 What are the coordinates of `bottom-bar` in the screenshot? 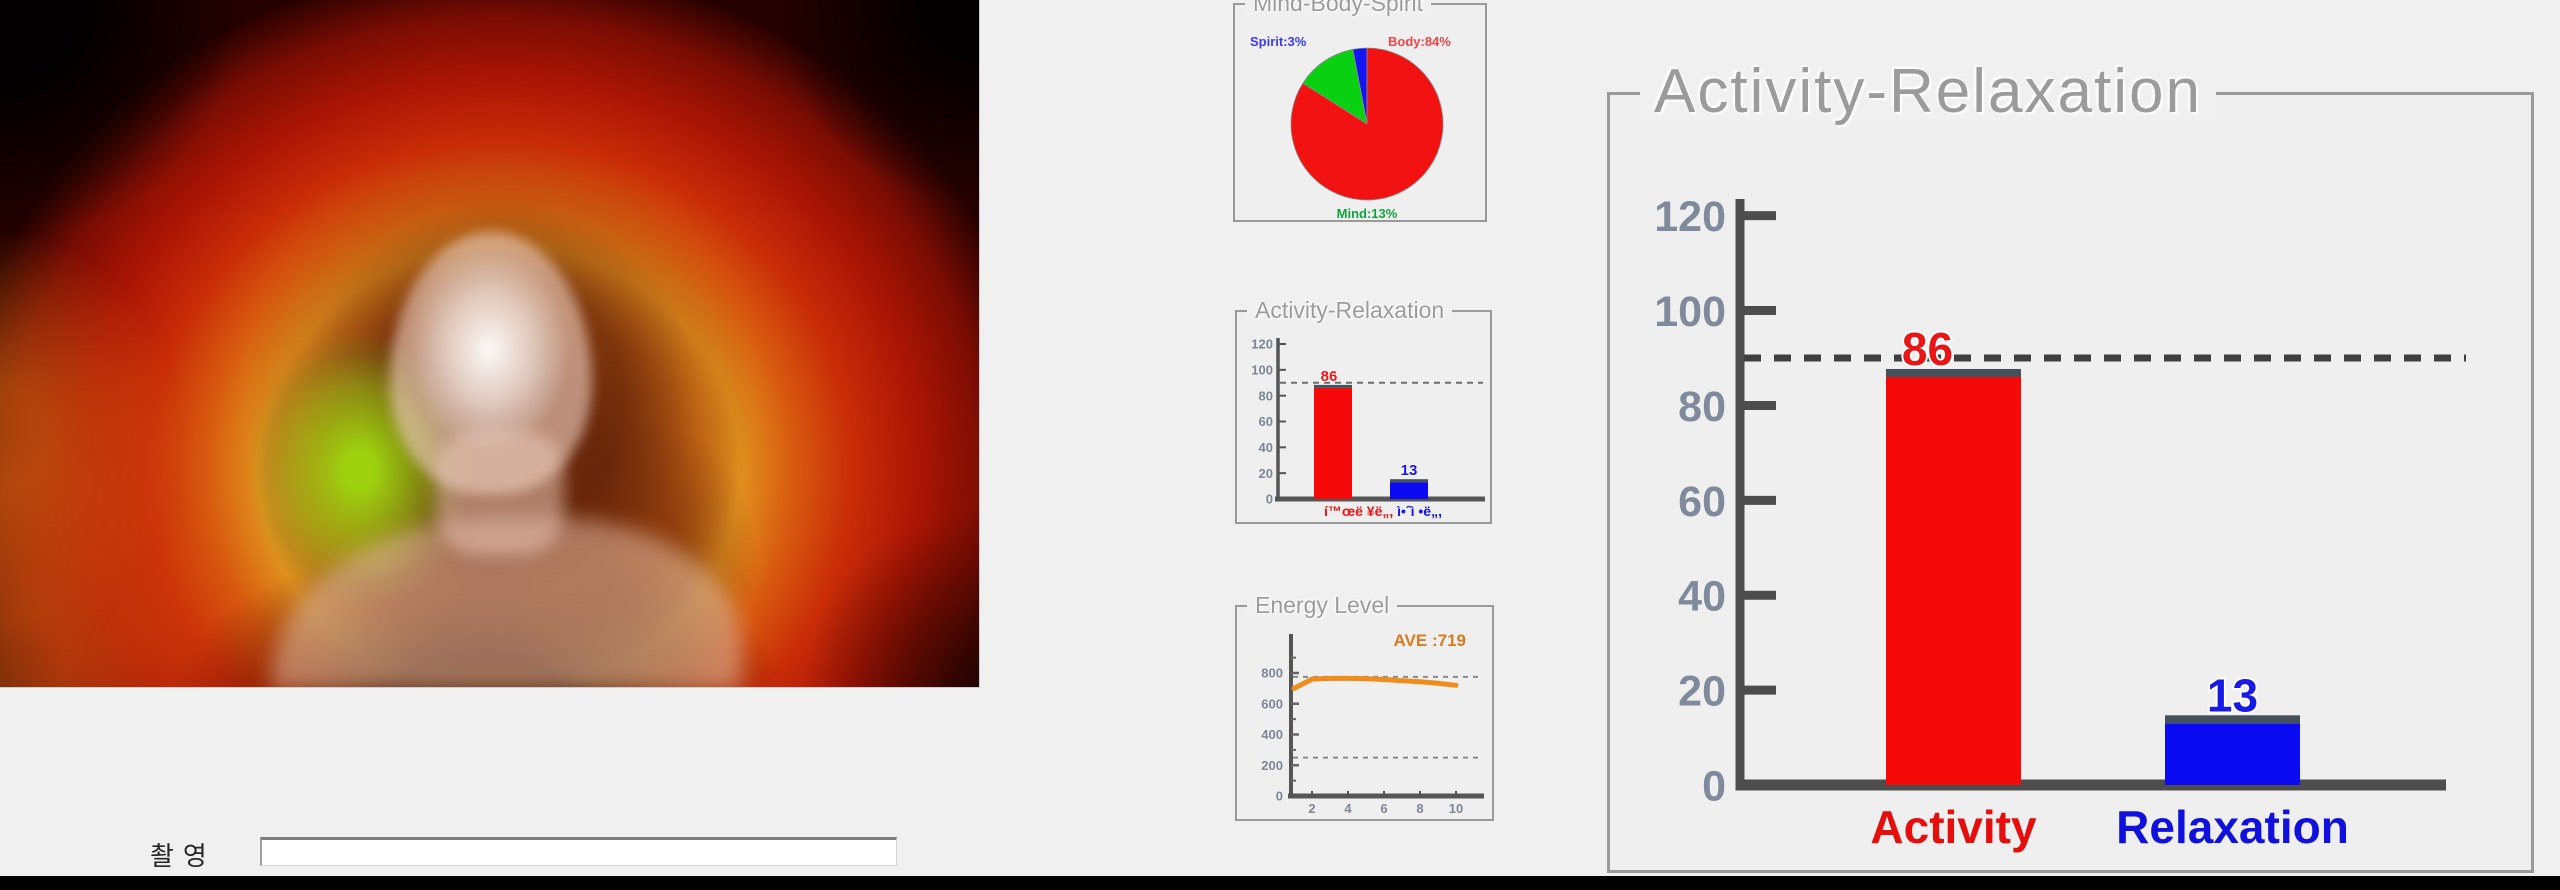 It's located at (1280, 883).